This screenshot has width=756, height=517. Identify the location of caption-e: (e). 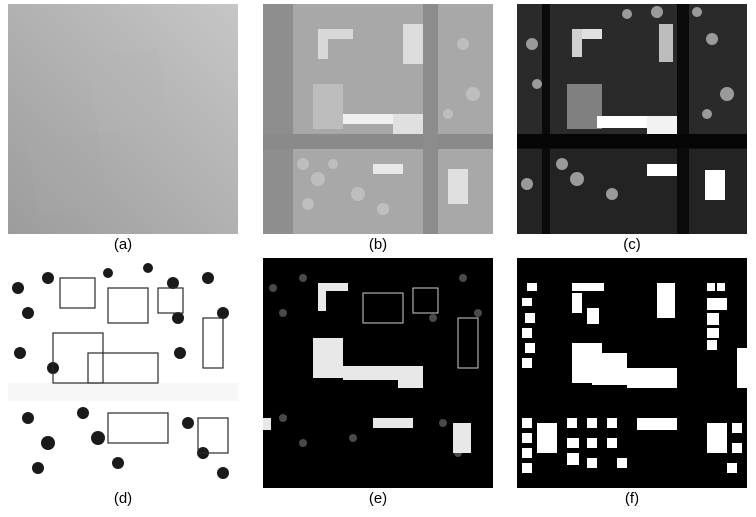
(378, 498).